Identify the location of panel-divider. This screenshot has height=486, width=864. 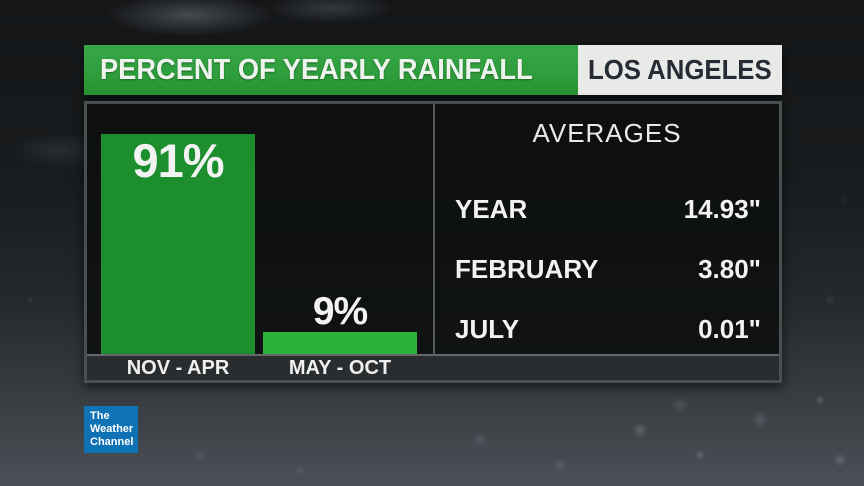
(434, 229).